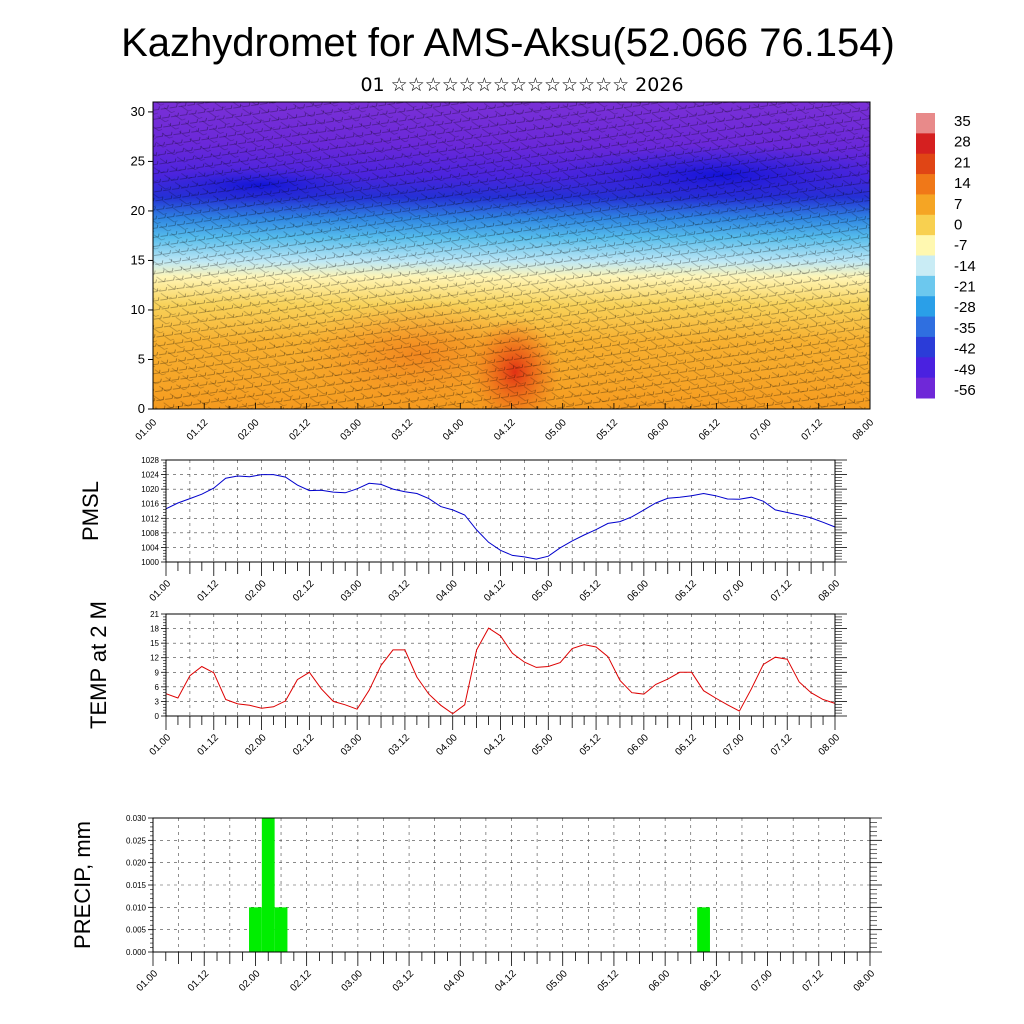 Image resolution: width=1024 pixels, height=1024 pixels. What do you see at coordinates (864, 430) in the screenshot?
I see `cs-x-tick-label: 08.00` at bounding box center [864, 430].